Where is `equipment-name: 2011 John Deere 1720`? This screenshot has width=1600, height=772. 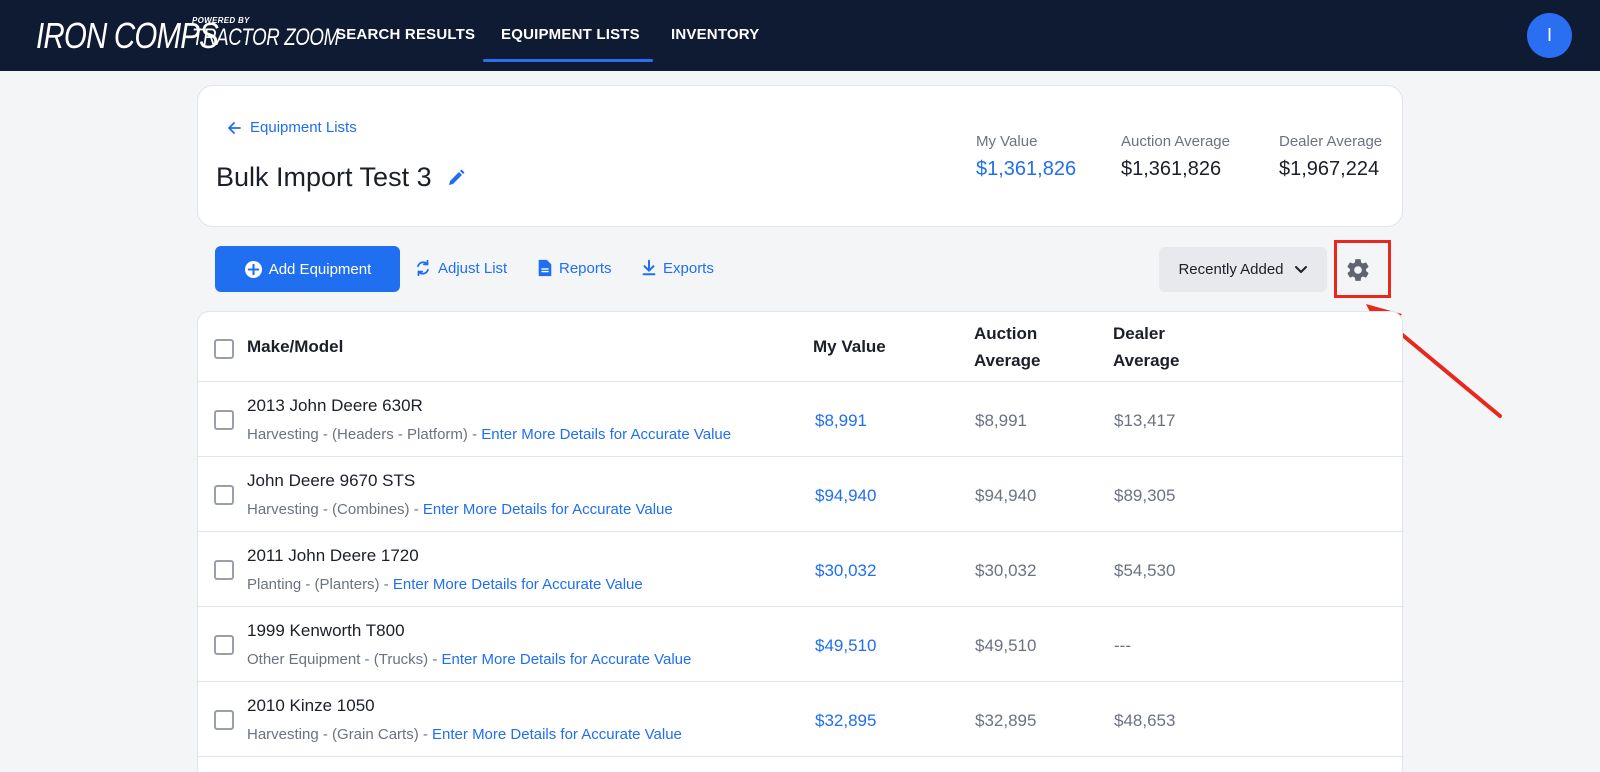
equipment-name: 2011 John Deere 1720 is located at coordinates (333, 555).